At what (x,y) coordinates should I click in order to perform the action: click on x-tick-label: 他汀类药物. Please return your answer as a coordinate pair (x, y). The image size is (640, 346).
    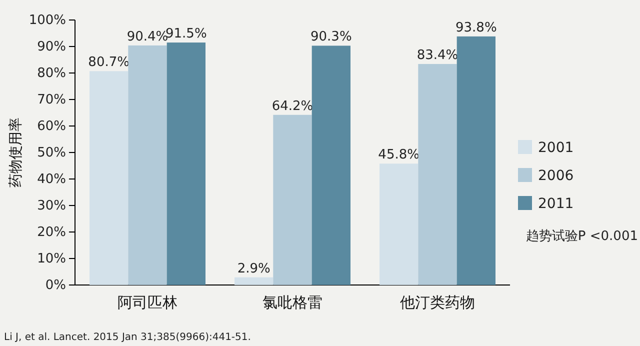
    Looking at the image, I should click on (437, 303).